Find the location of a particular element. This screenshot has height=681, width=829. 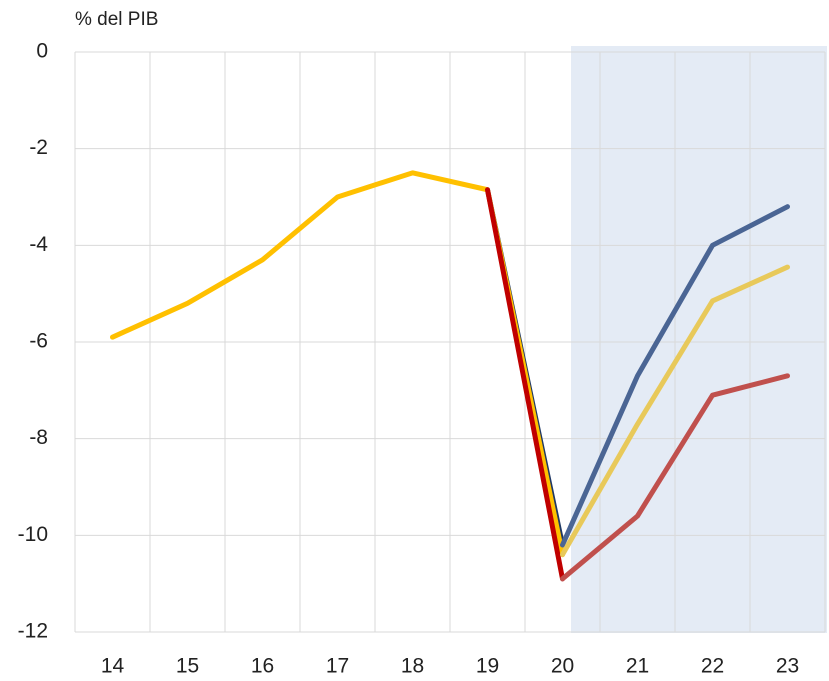

y-tick-label: -8 is located at coordinates (38, 437).